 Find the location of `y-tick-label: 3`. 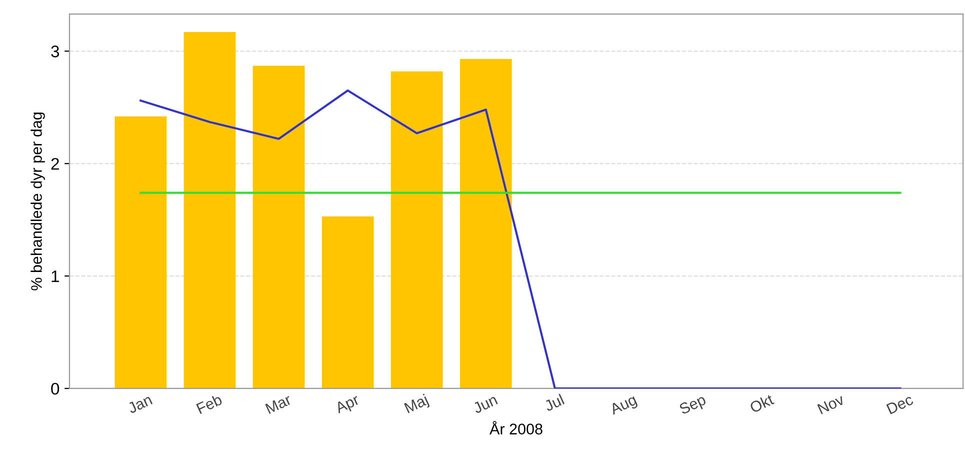

y-tick-label: 3 is located at coordinates (55, 52).